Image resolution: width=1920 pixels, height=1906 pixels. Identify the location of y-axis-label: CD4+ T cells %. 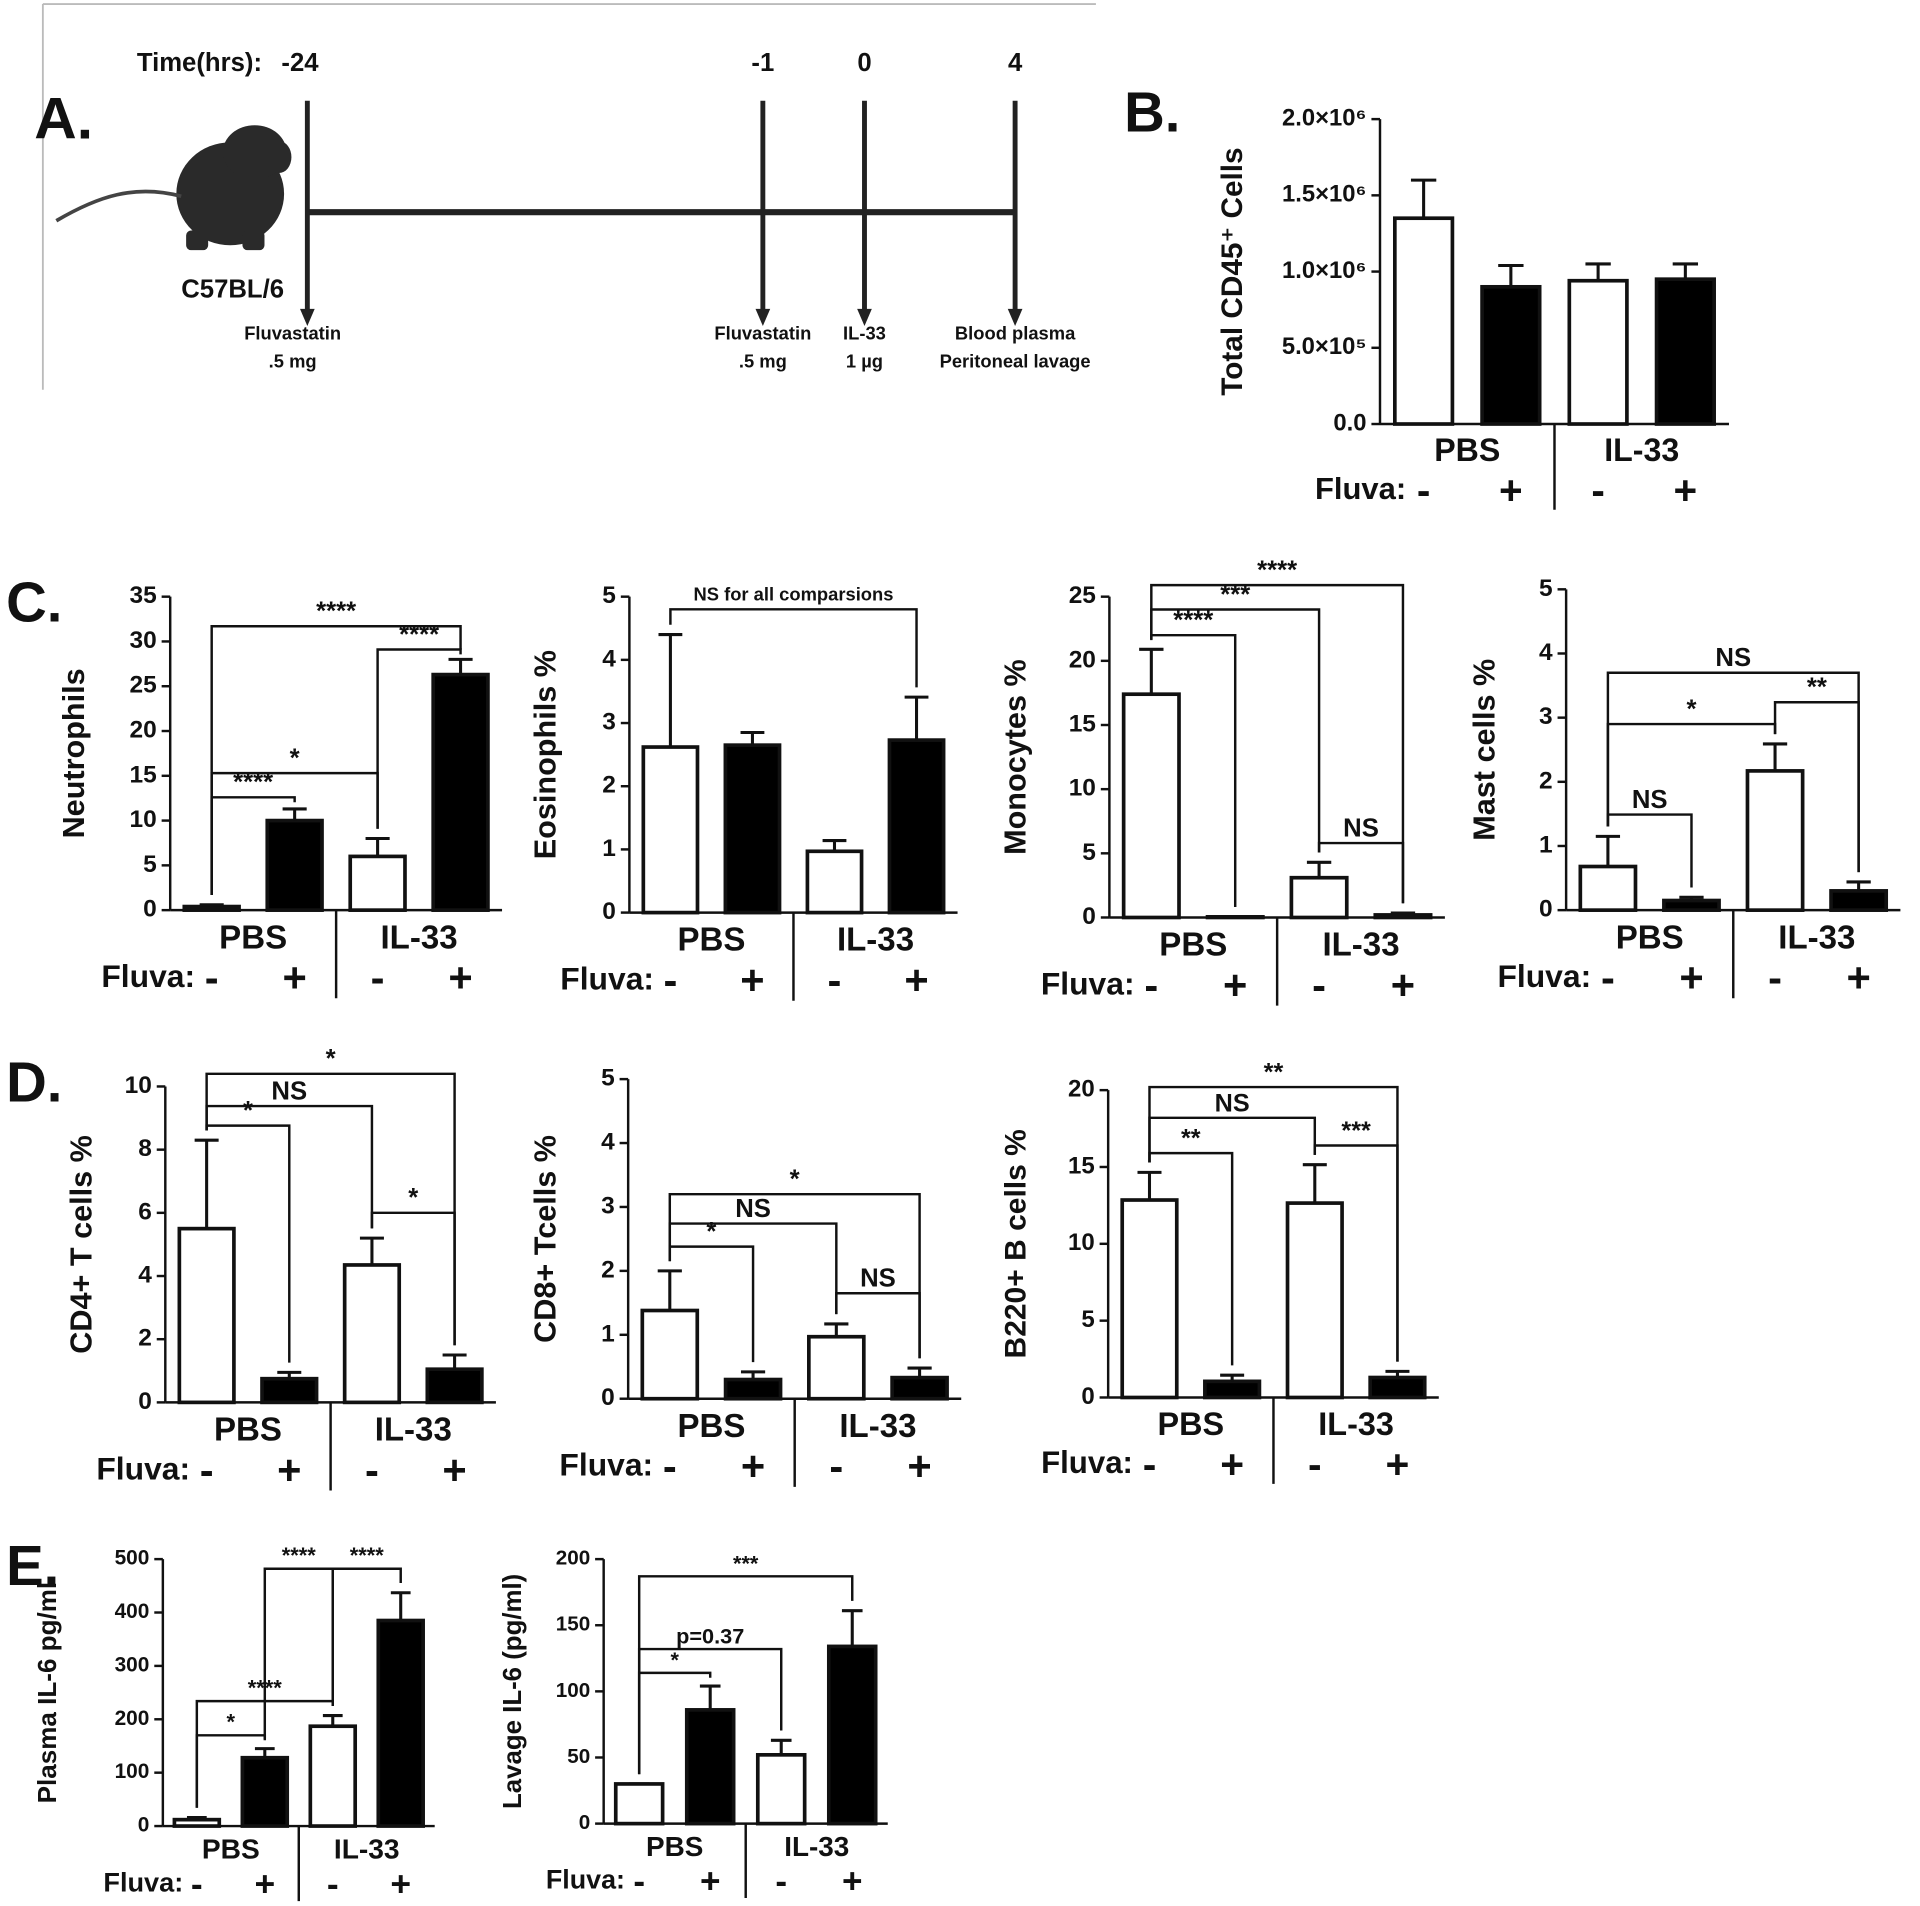
(81, 1244).